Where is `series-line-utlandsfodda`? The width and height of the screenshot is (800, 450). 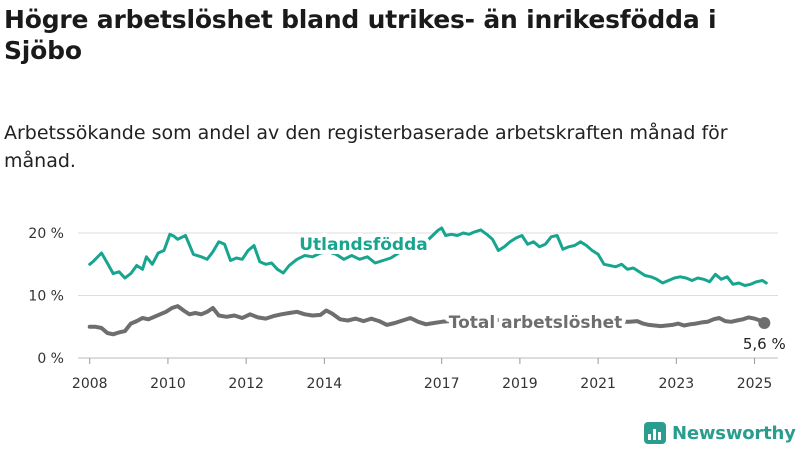 series-line-utlandsfodda is located at coordinates (428, 256).